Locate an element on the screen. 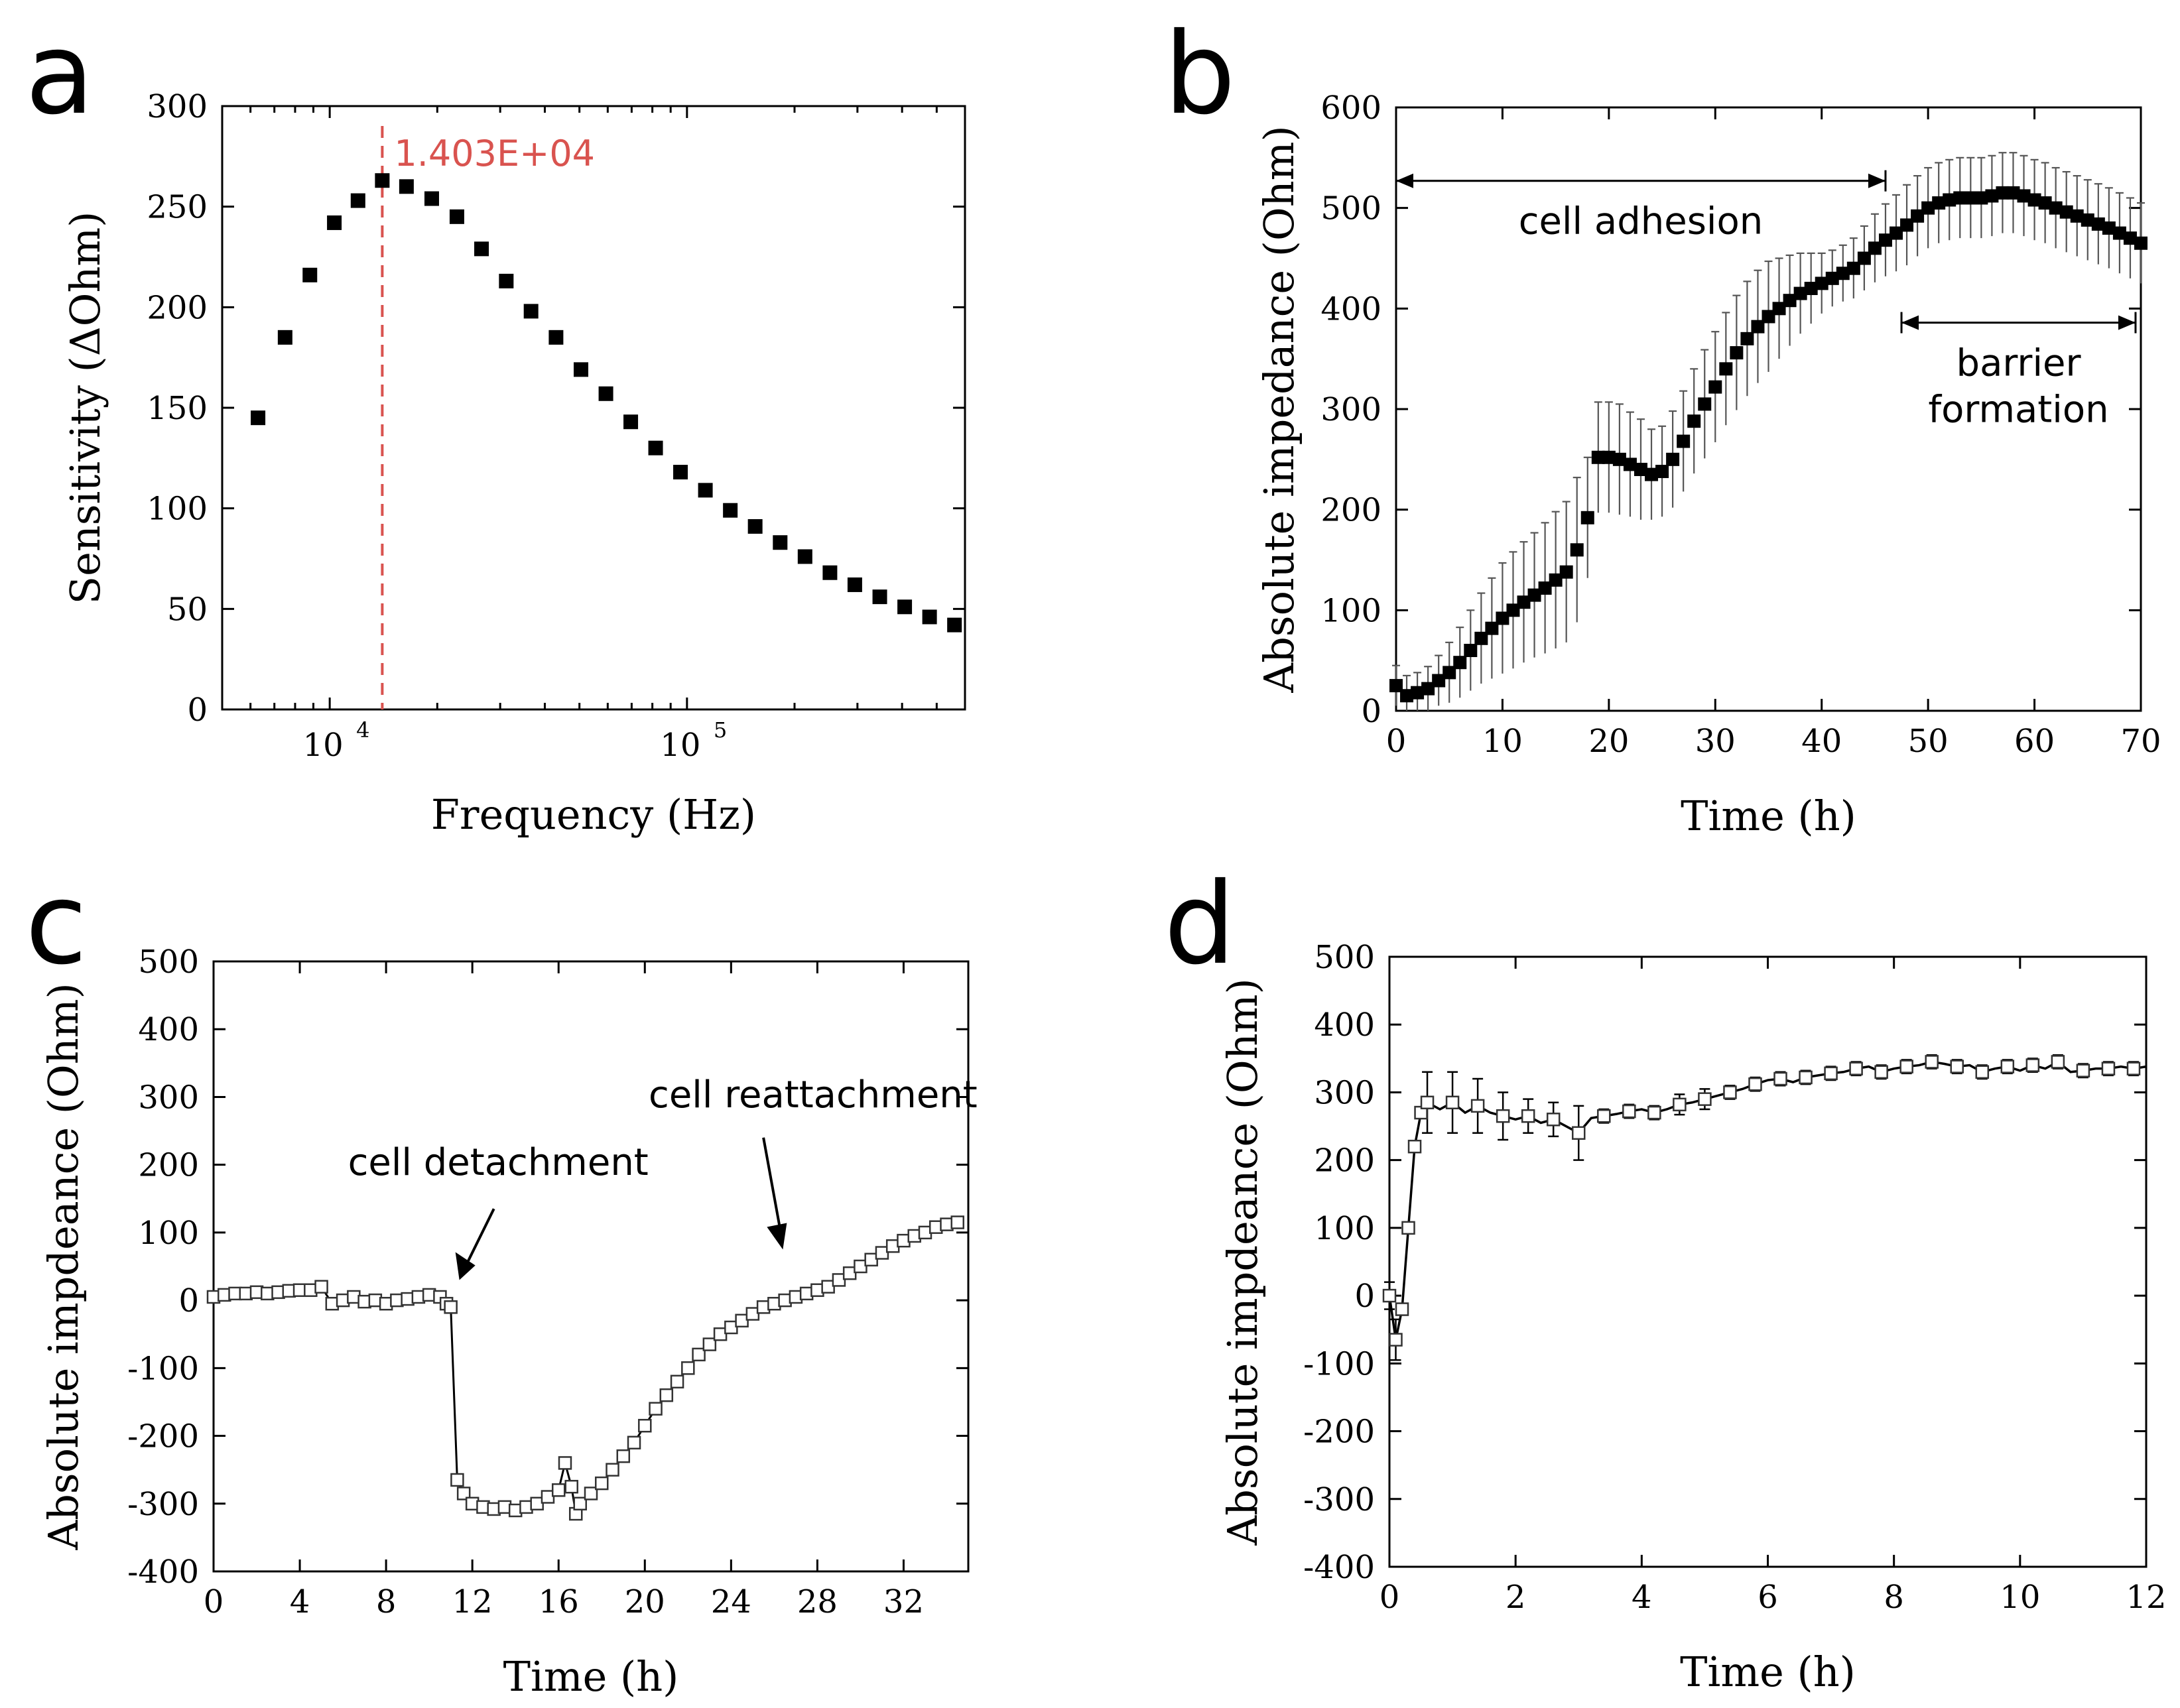  x-axis-label-b: Time (h) is located at coordinates (1768, 816).